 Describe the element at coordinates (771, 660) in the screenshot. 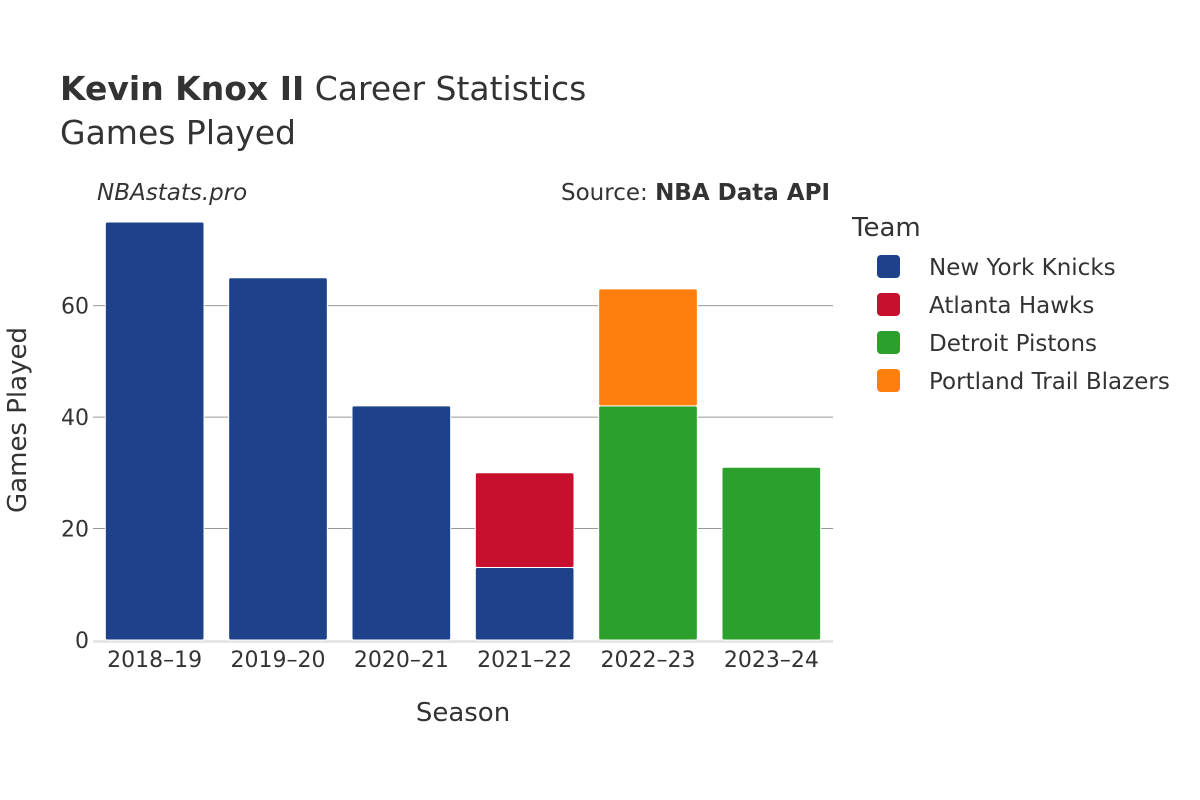

I see `x-tick-label: 2023–24` at that location.